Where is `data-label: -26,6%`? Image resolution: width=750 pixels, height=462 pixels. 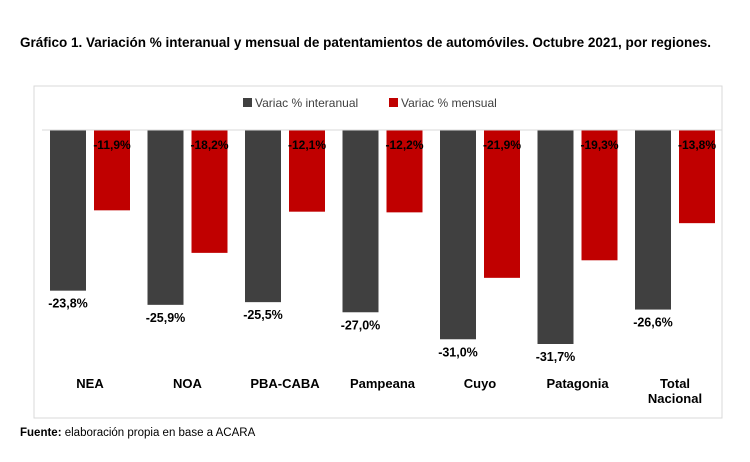 data-label: -26,6% is located at coordinates (653, 323).